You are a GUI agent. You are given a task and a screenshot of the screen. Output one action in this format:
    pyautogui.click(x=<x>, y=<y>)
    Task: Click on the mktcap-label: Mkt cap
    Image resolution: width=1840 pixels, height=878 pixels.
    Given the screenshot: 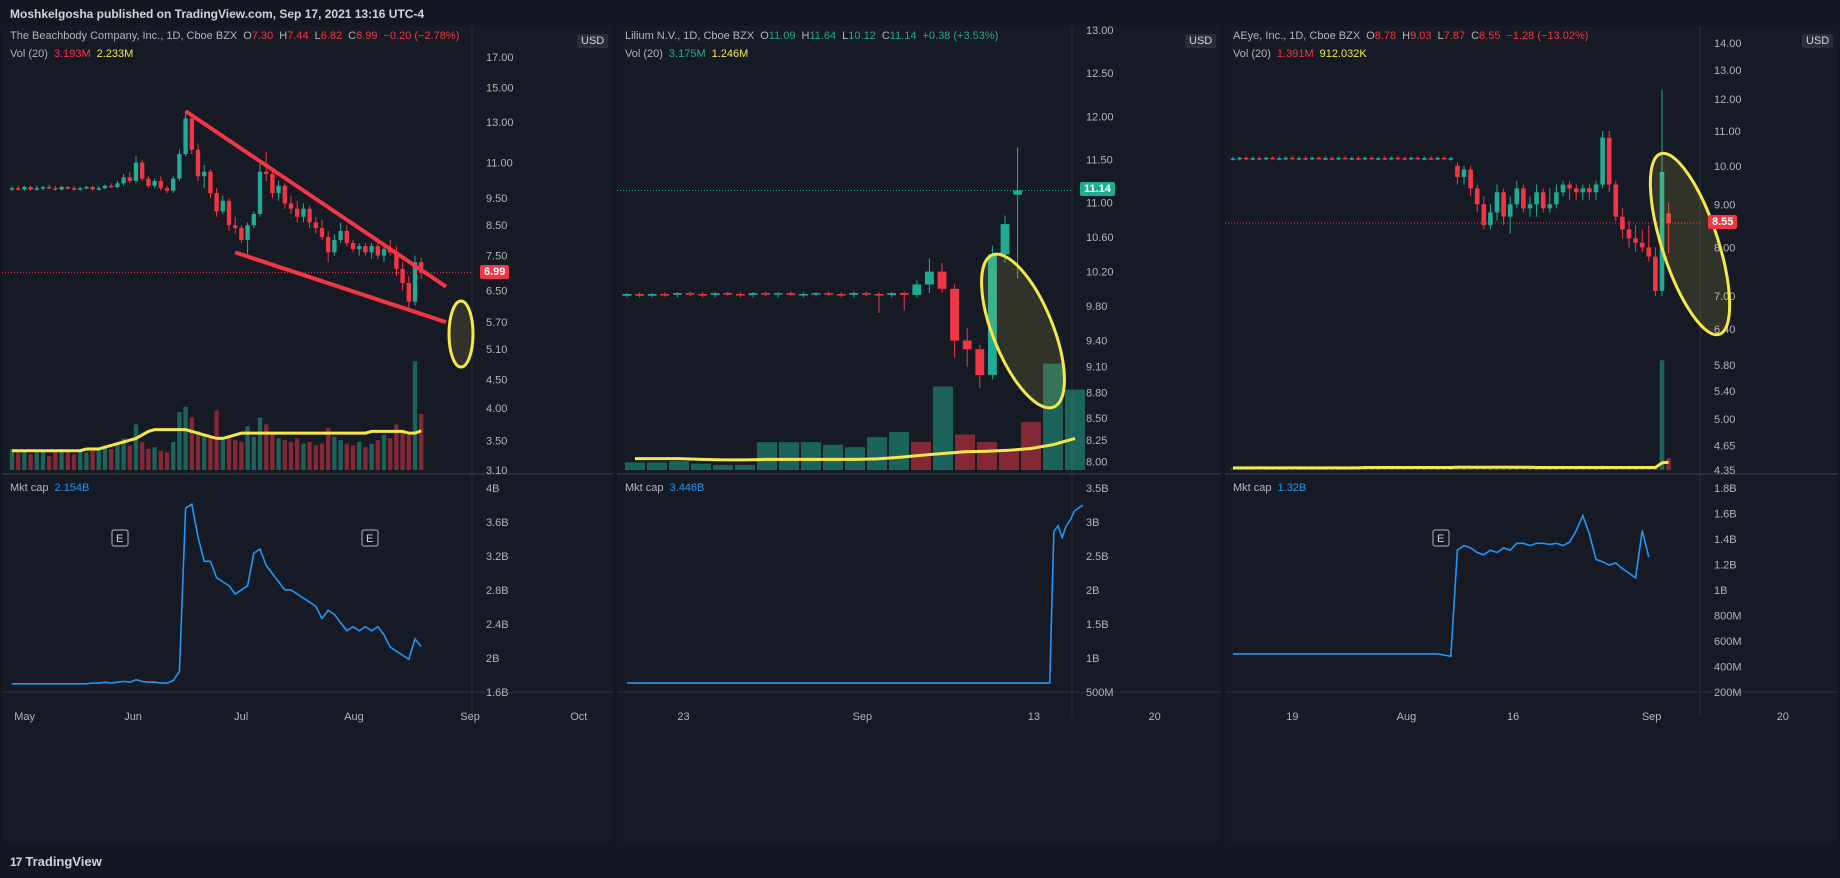 What is the action you would take?
    pyautogui.click(x=644, y=488)
    